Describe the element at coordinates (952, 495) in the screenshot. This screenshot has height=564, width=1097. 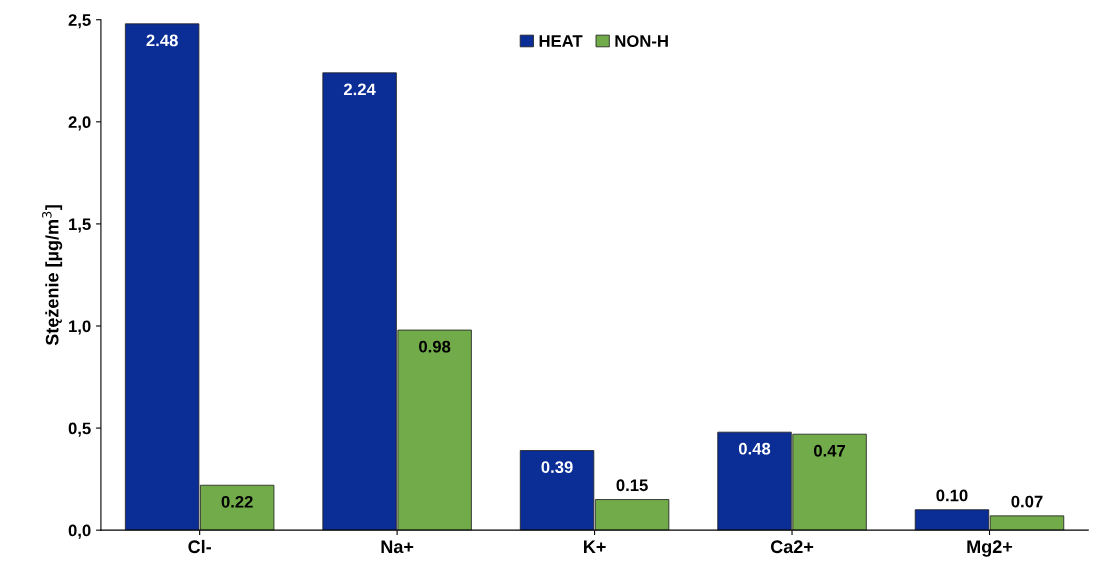
I see `data-label: 0.10` at that location.